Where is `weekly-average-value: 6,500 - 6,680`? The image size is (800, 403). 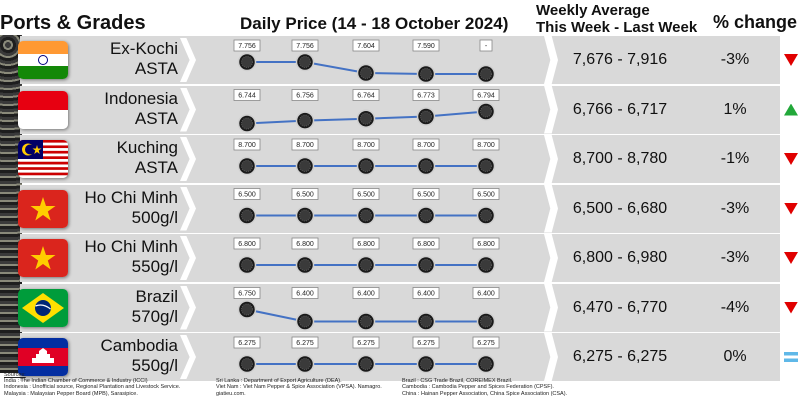 weekly-average-value: 6,500 - 6,680 is located at coordinates (620, 208).